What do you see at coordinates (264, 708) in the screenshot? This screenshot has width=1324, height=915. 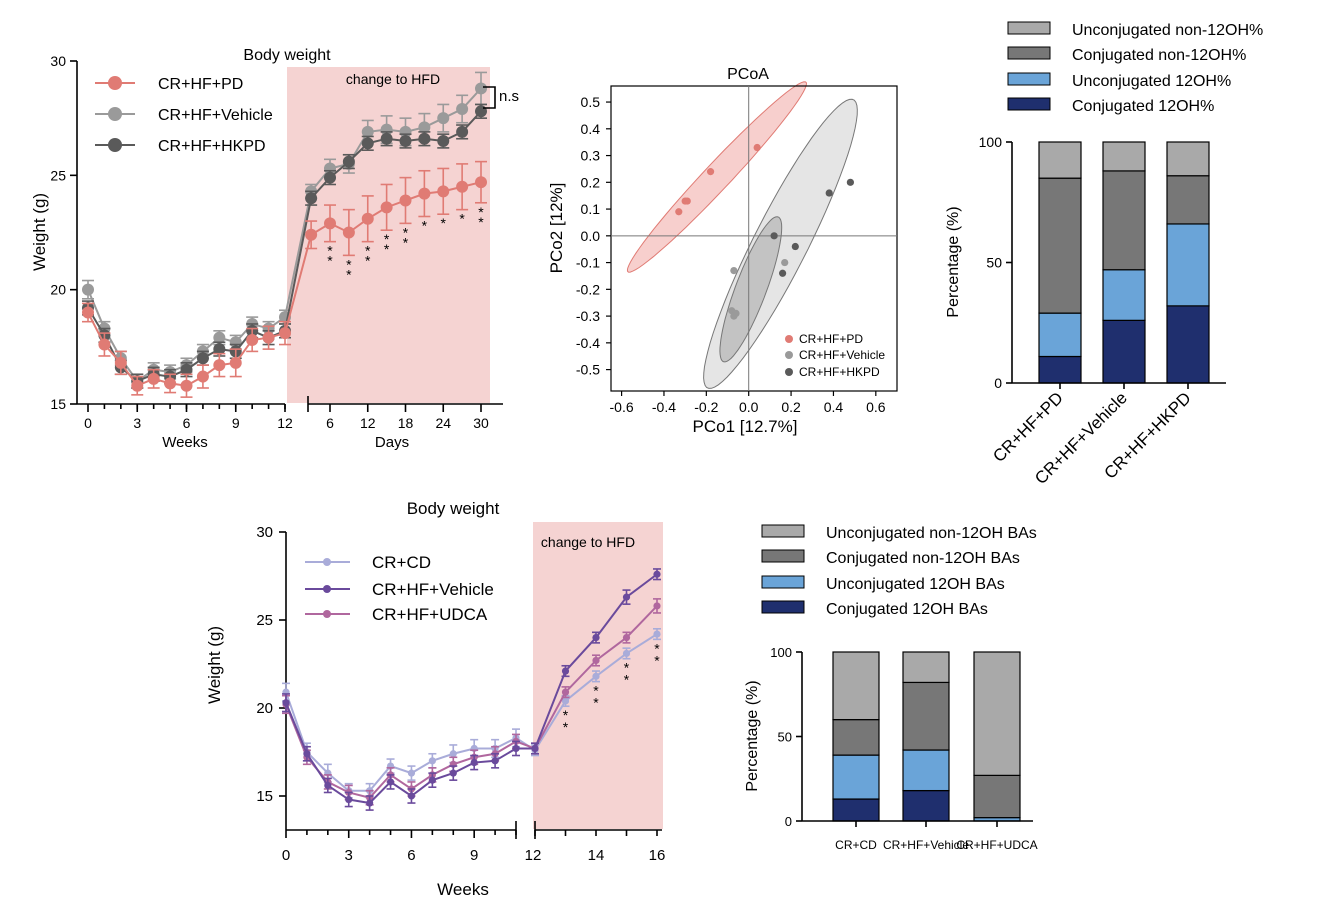 I see `y-tick-label: 20` at bounding box center [264, 708].